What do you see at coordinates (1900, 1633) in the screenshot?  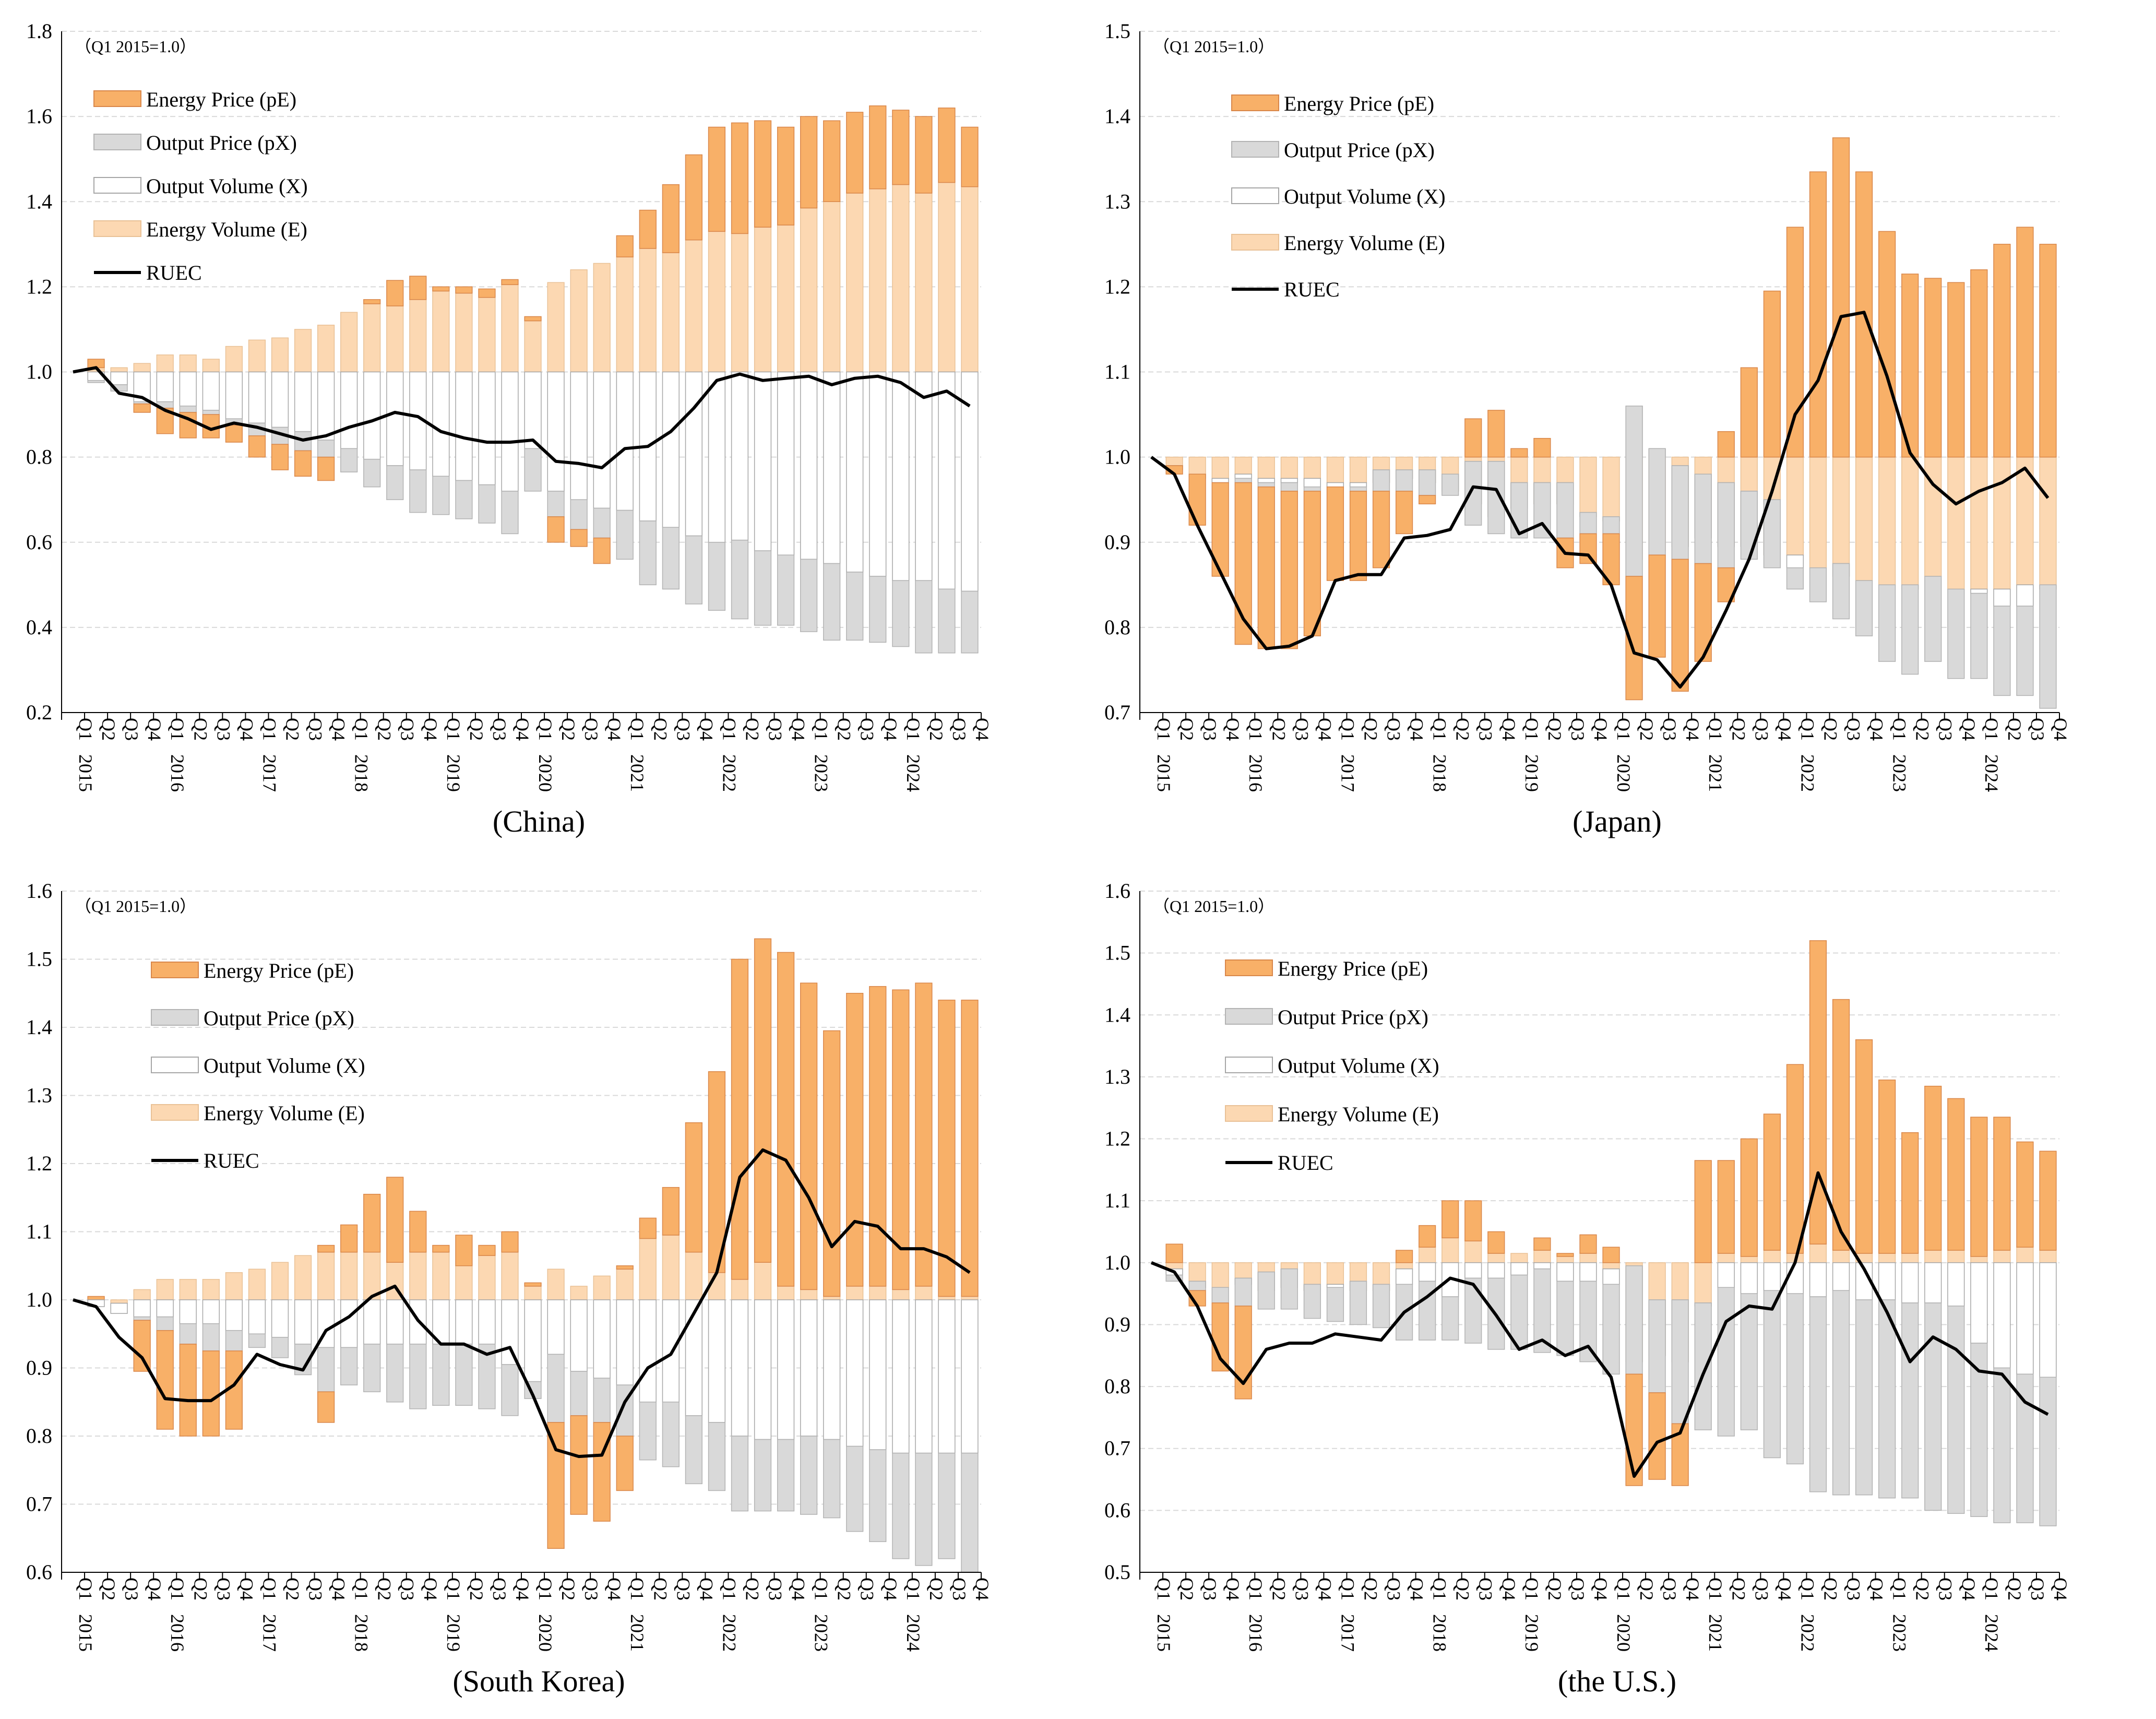 I see `x-year-label: 2023` at bounding box center [1900, 1633].